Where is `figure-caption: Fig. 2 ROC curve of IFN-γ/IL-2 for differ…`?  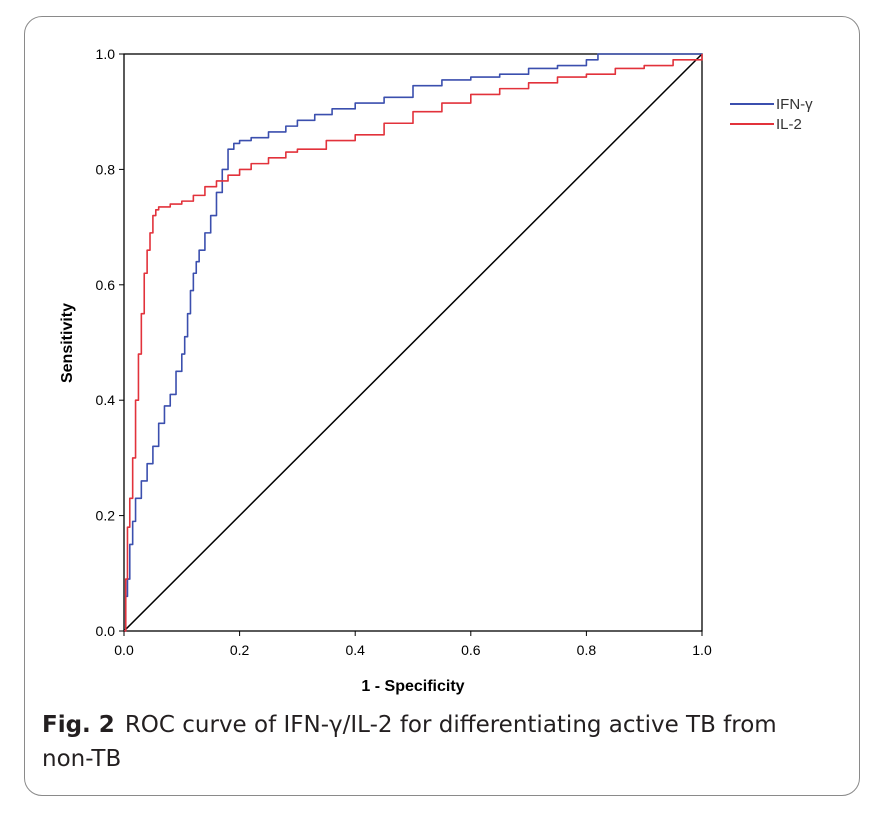 figure-caption: Fig. 2 ROC curve of IFN-γ/IL-2 for differ… is located at coordinates (422, 742).